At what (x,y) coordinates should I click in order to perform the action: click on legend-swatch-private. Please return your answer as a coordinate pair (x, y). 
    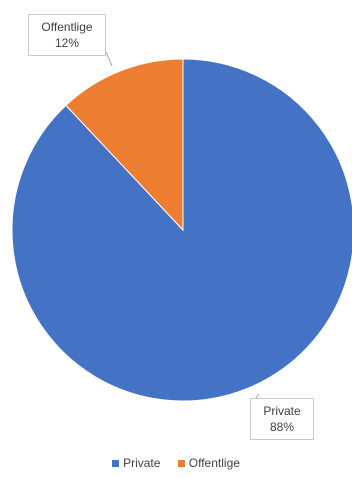
    Looking at the image, I should click on (116, 464).